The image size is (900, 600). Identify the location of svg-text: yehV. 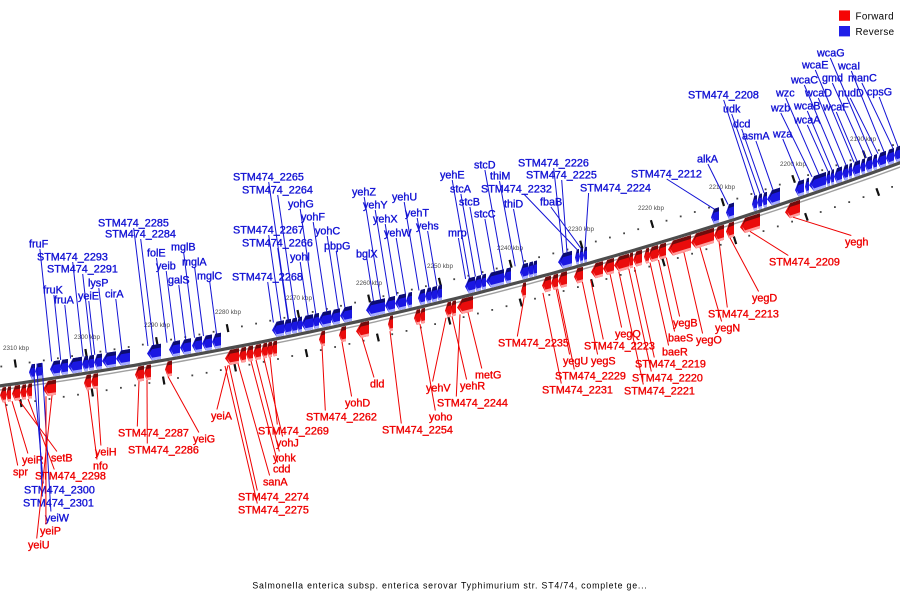
(438, 388).